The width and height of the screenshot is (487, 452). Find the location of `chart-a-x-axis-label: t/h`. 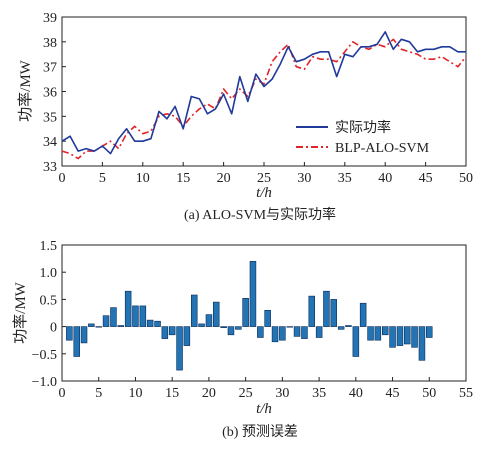

chart-a-x-axis-label: t/h is located at coordinates (264, 193).